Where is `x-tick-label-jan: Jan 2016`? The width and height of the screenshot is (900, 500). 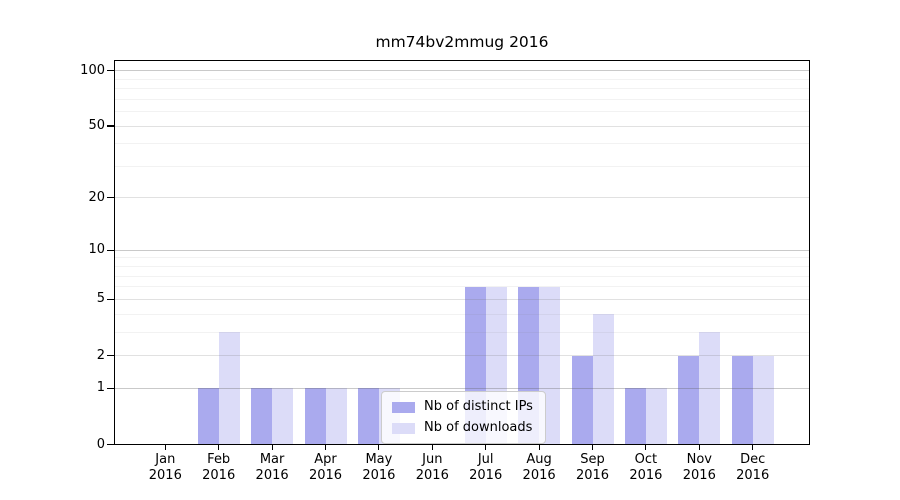 x-tick-label-jan: Jan 2016 is located at coordinates (165, 468).